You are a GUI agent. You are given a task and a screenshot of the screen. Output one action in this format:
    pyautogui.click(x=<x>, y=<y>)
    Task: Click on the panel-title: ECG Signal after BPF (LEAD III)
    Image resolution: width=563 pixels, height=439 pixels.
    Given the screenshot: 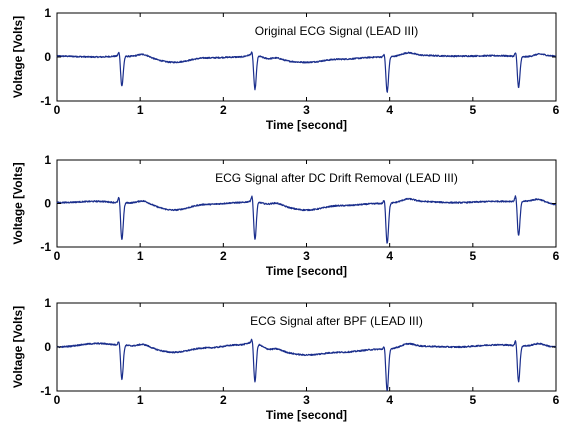 What is the action you would take?
    pyautogui.click(x=336, y=321)
    